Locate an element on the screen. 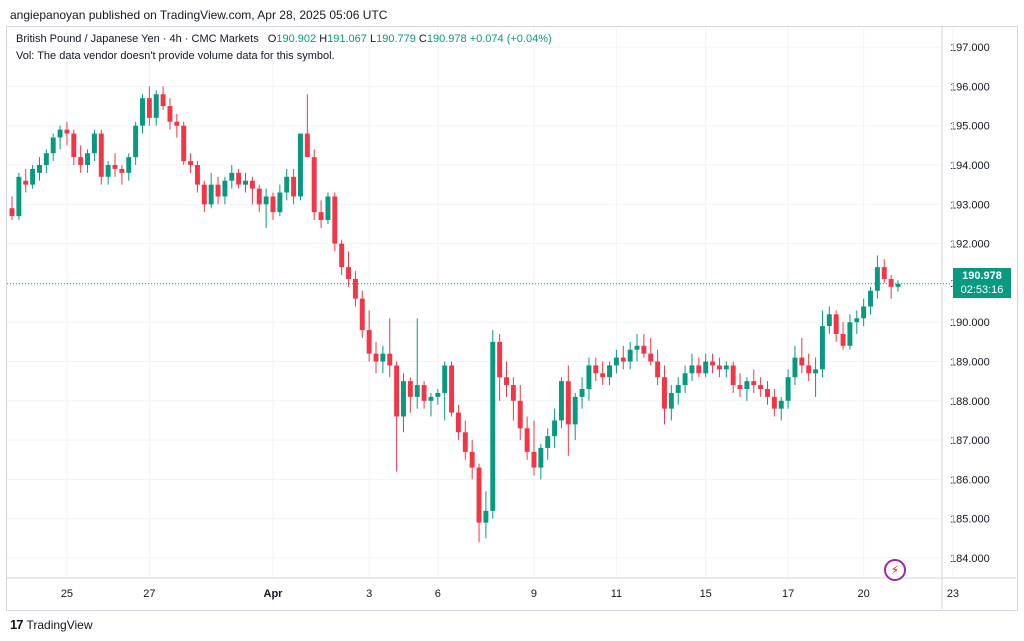 Image resolution: width=1024 pixels, height=641 pixels. x-tick-label: 20 is located at coordinates (864, 594).